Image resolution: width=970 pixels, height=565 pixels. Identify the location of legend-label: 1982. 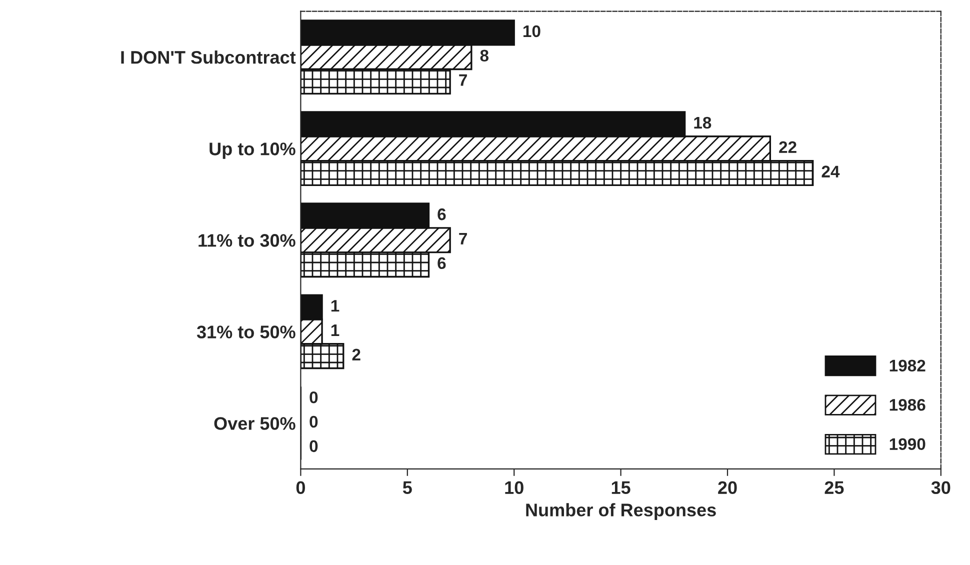
(908, 366).